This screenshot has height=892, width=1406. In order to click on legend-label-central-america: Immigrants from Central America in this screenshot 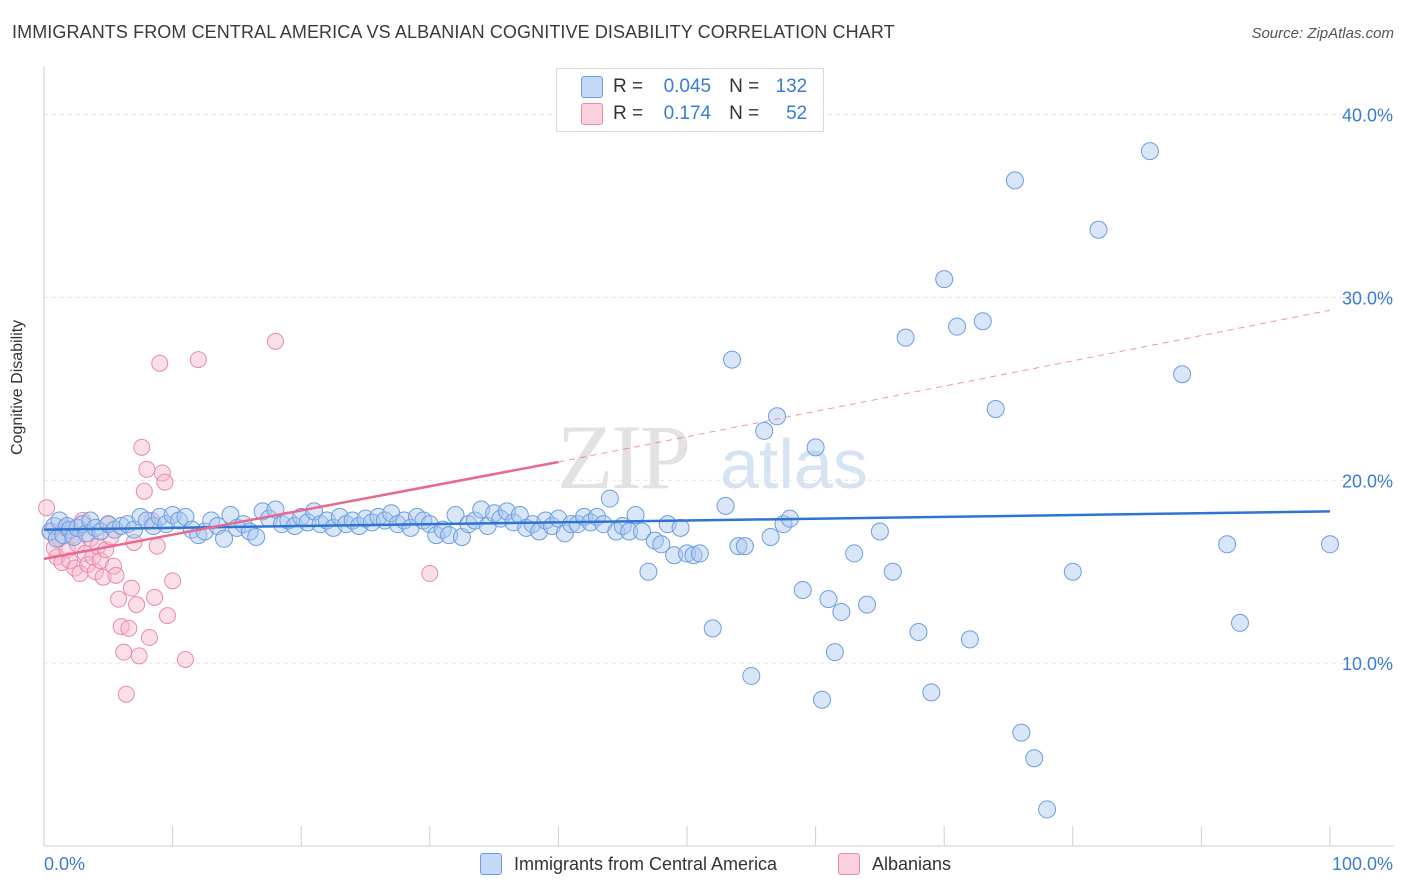, I will do `click(646, 863)`.